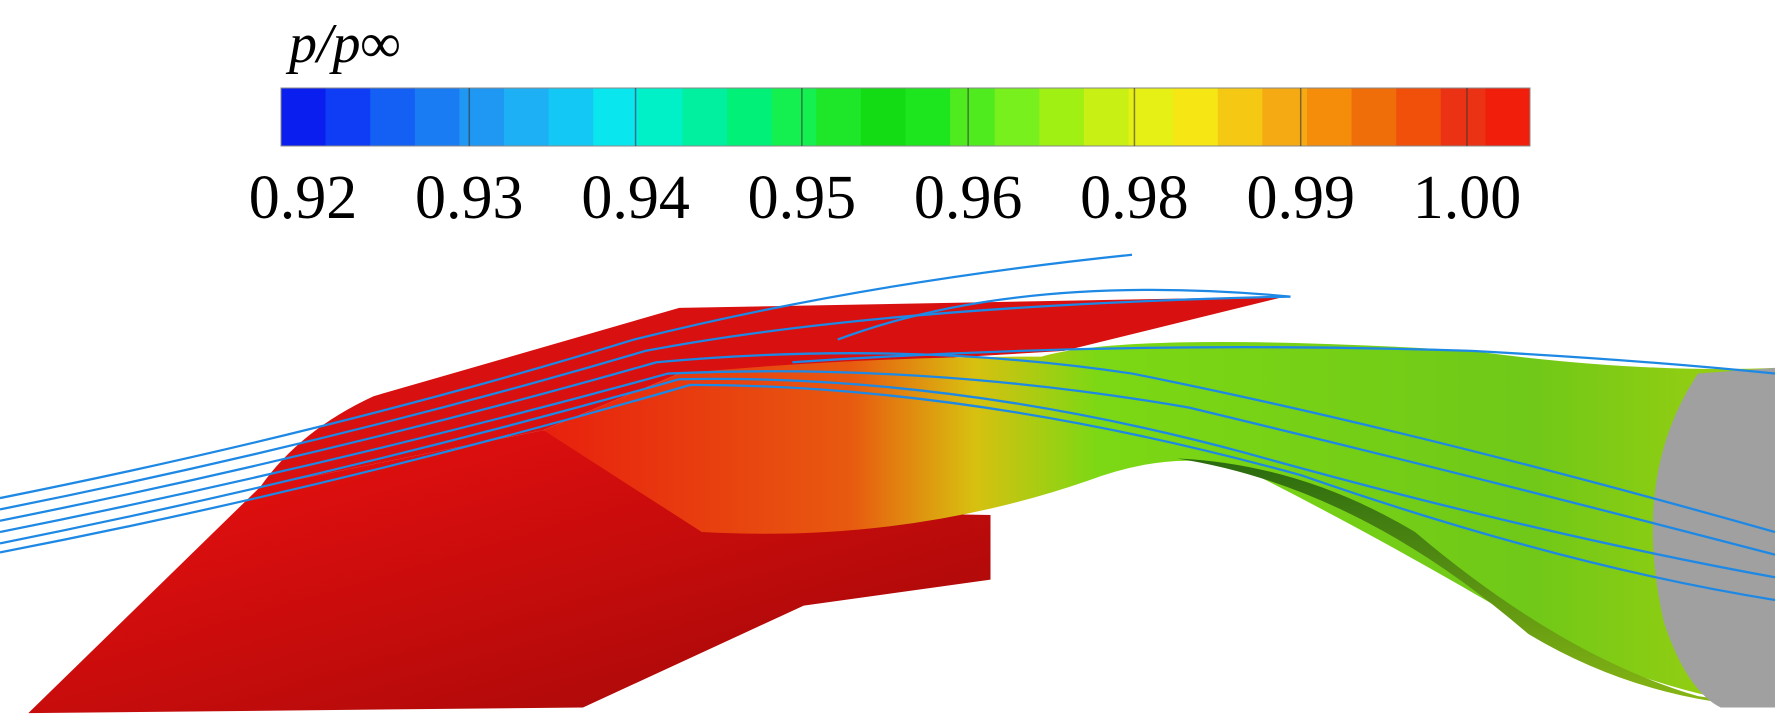 Image resolution: width=1775 pixels, height=717 pixels. What do you see at coordinates (885, 160) in the screenshot?
I see `colorbar-ticks: 0.92 0.93 0.94 0.95 0.96 0.98 0.99 1.00` at bounding box center [885, 160].